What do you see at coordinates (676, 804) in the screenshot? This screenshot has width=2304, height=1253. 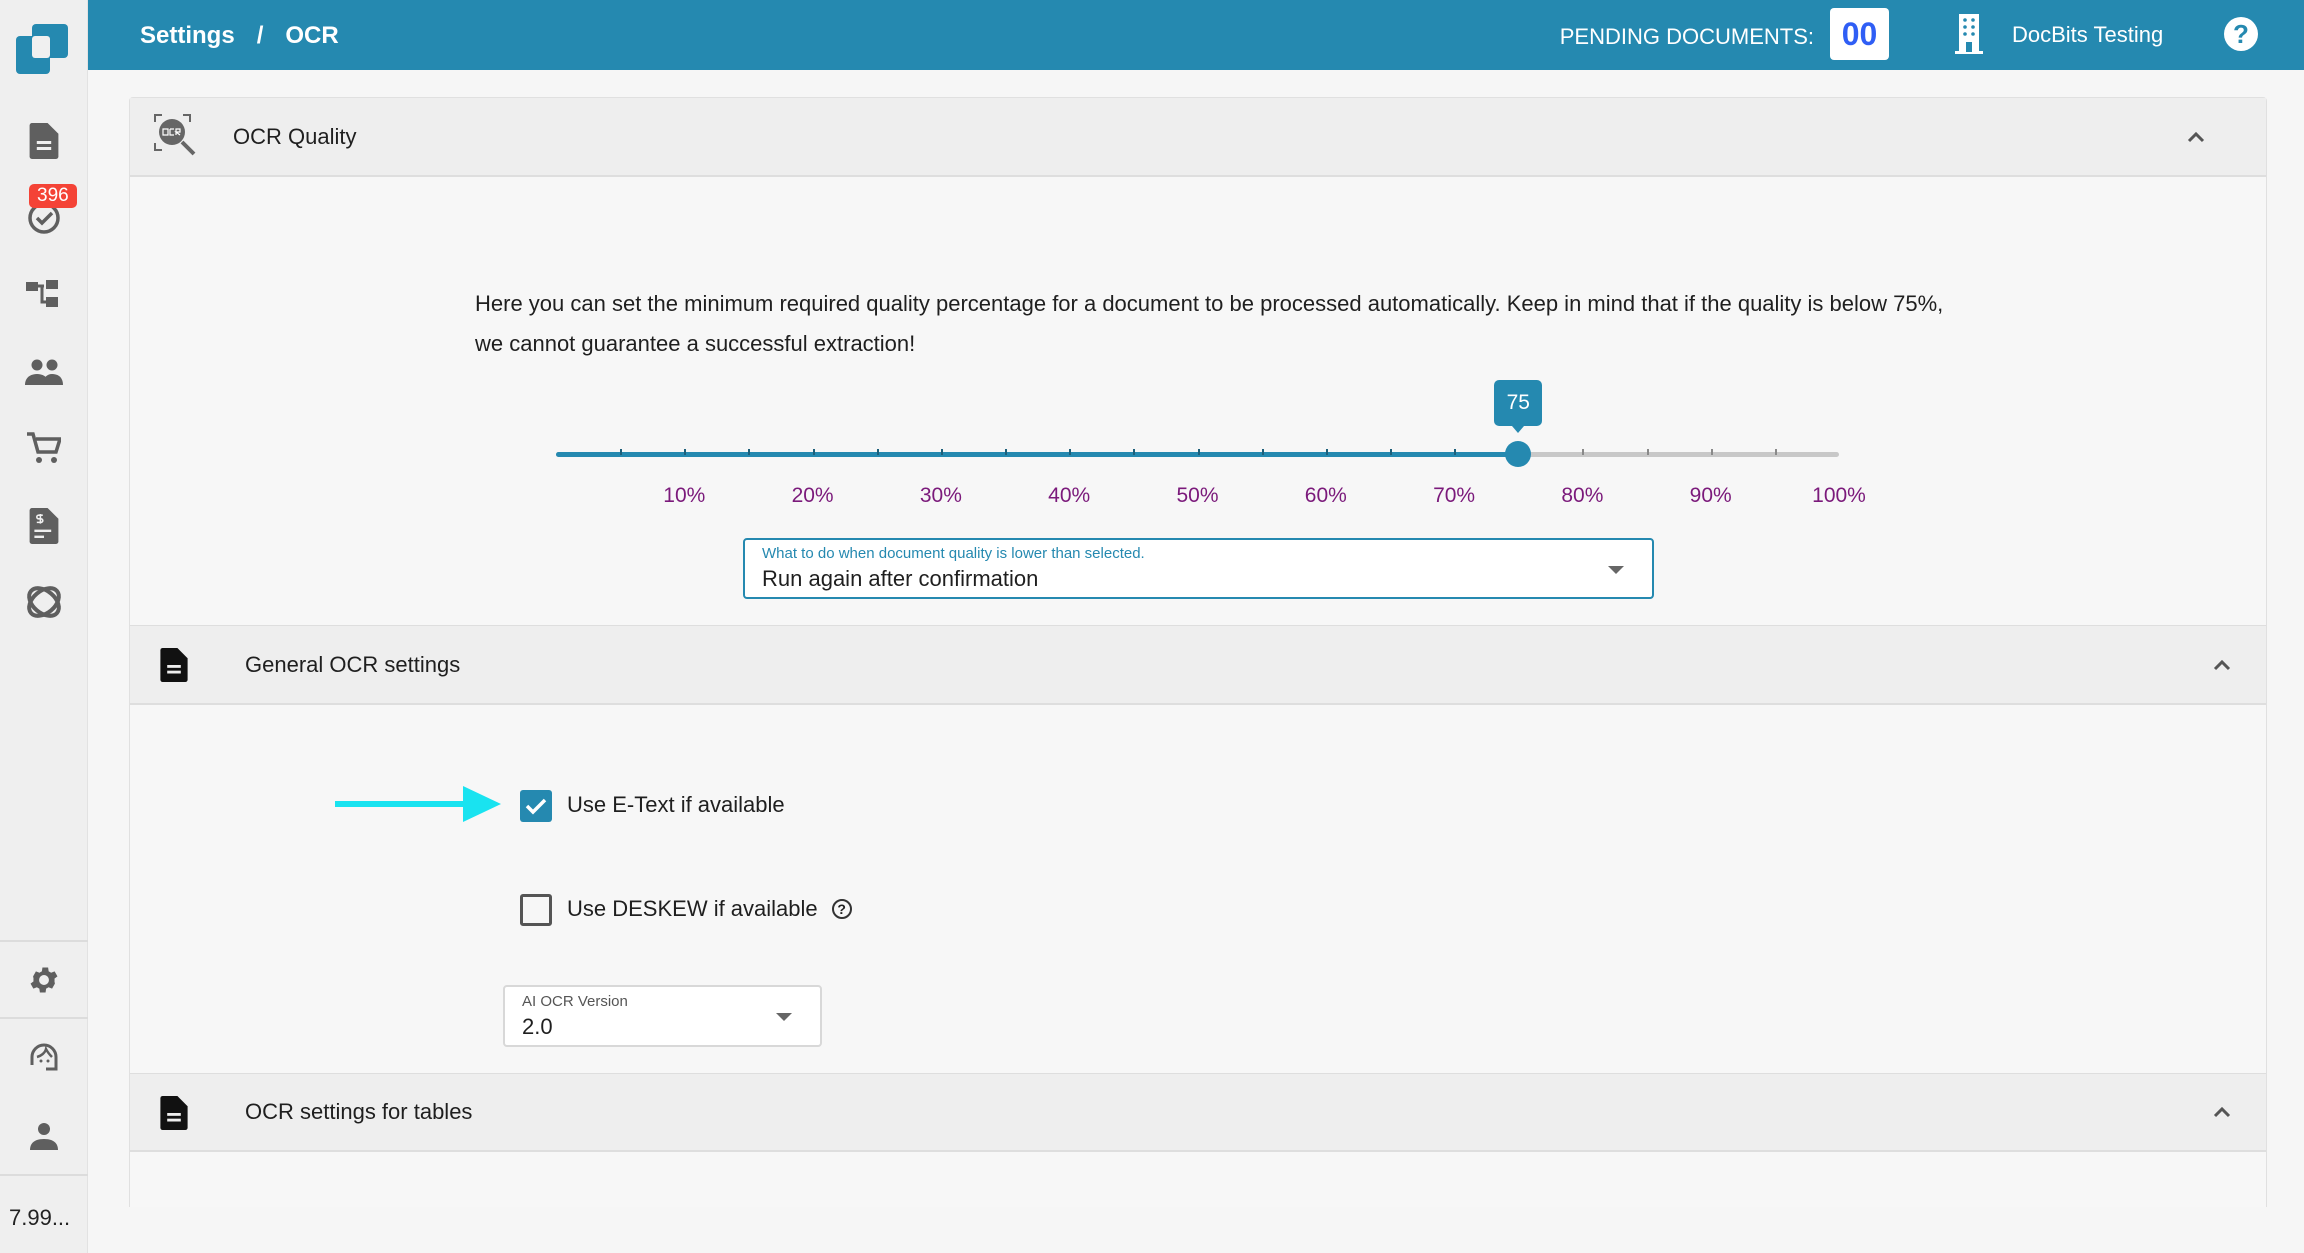 I see `etext-label: Use E-Text if available` at bounding box center [676, 804].